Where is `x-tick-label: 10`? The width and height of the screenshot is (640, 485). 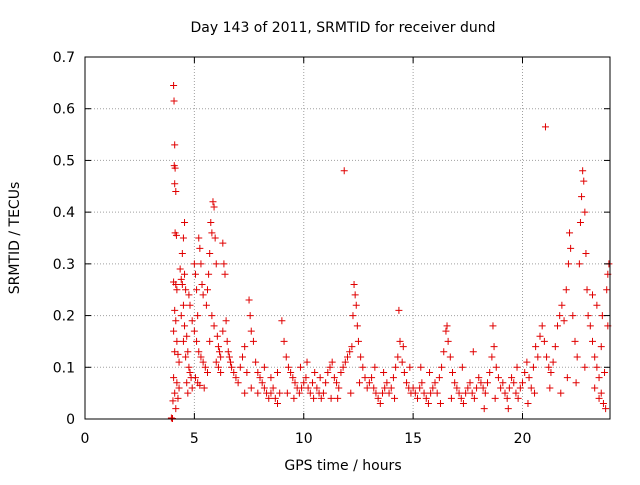 x-tick-label: 10 is located at coordinates (304, 439).